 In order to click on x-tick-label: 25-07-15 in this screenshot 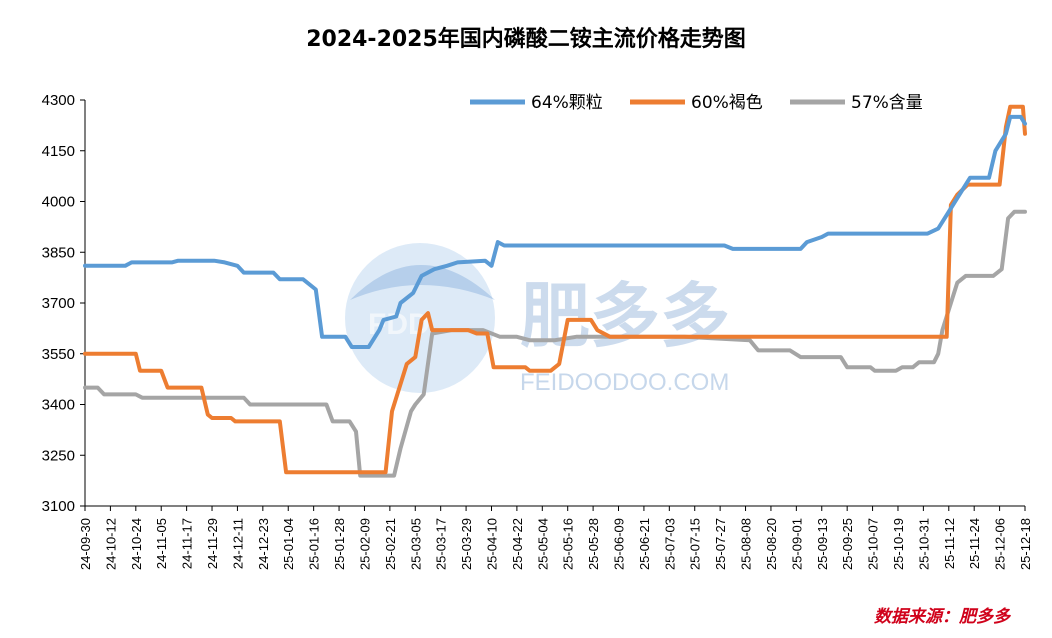, I will do `click(695, 544)`.